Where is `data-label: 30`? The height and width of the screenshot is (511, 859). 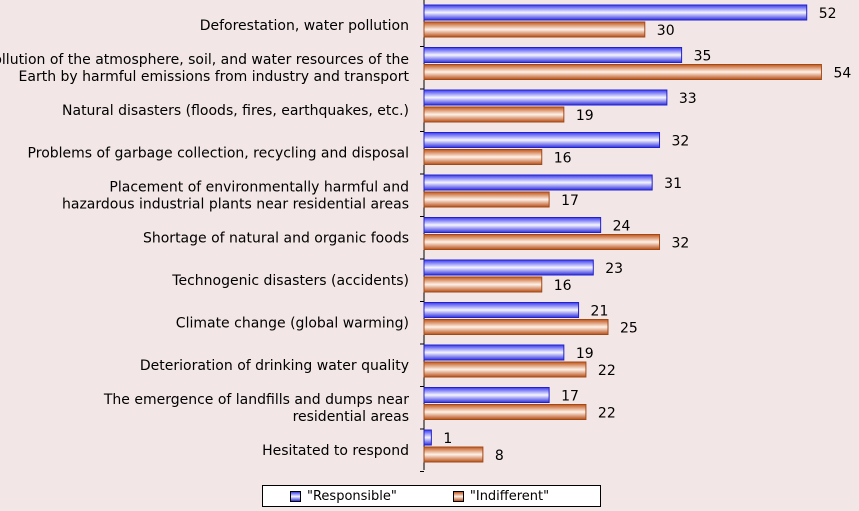 data-label: 30 is located at coordinates (666, 31).